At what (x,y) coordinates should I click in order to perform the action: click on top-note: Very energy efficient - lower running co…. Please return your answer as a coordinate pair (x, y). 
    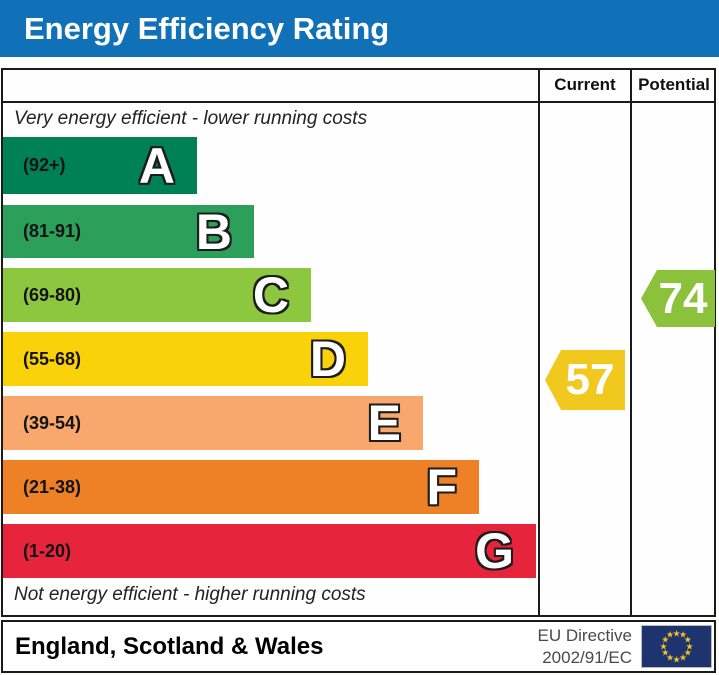
    Looking at the image, I should click on (191, 118).